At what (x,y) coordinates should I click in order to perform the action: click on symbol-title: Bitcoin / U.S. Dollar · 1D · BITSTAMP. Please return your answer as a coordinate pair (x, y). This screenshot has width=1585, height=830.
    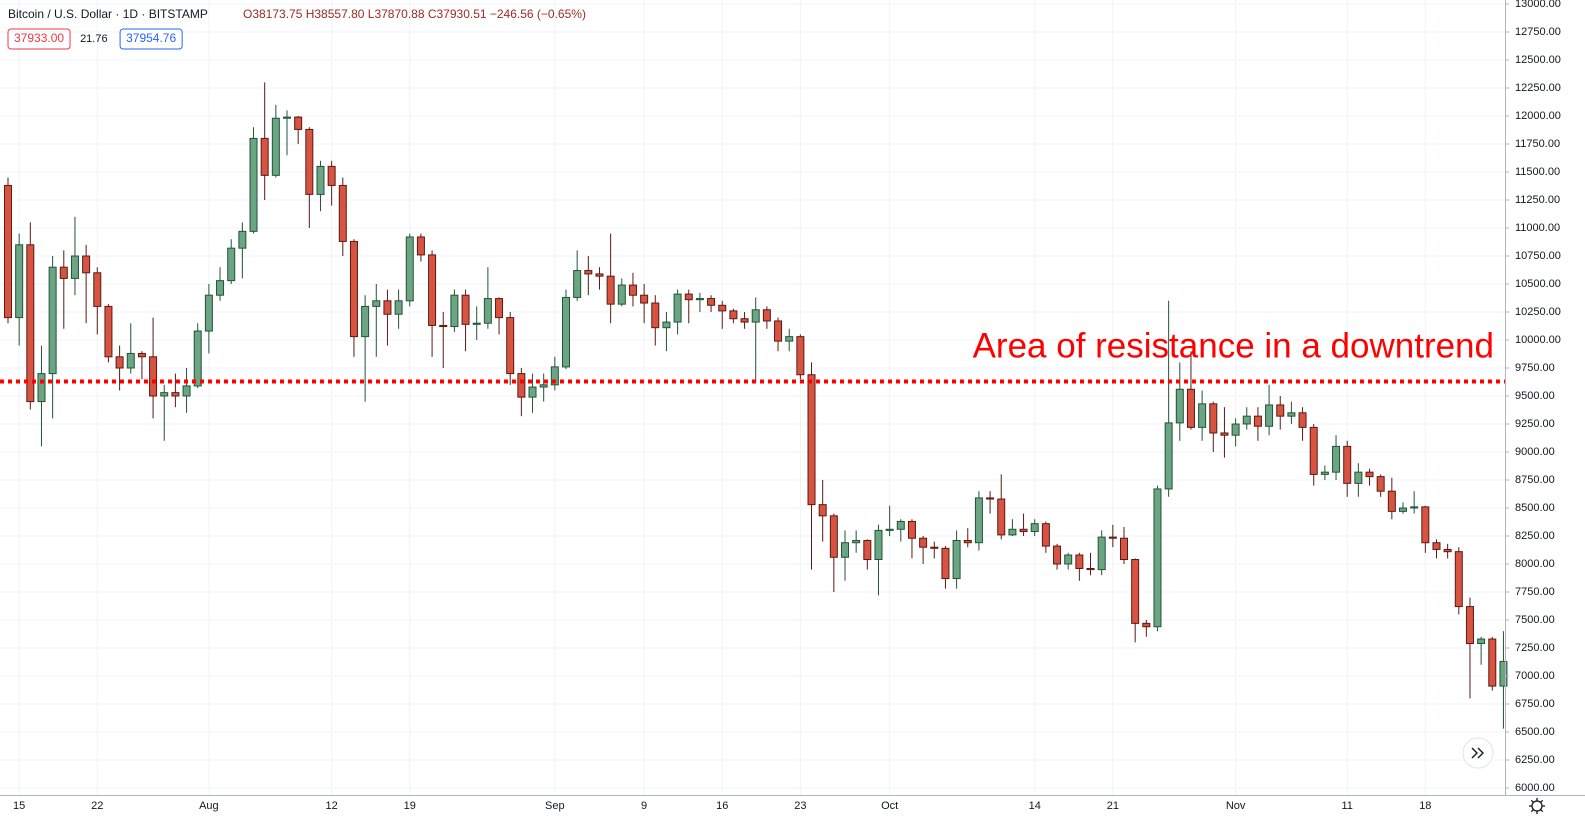
    Looking at the image, I should click on (108, 14).